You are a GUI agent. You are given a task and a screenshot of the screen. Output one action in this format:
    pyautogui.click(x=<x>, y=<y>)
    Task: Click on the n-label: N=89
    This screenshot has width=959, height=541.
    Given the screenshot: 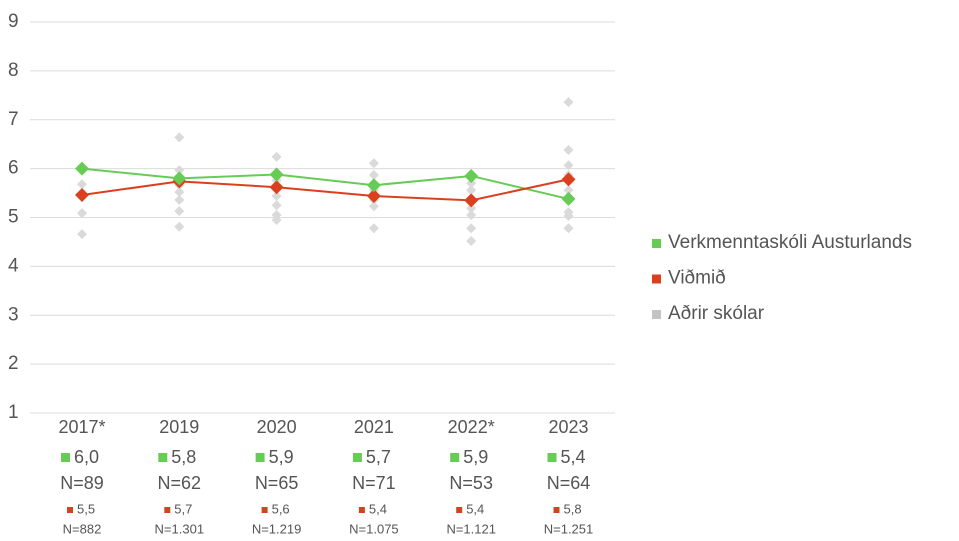 What is the action you would take?
    pyautogui.click(x=82, y=483)
    